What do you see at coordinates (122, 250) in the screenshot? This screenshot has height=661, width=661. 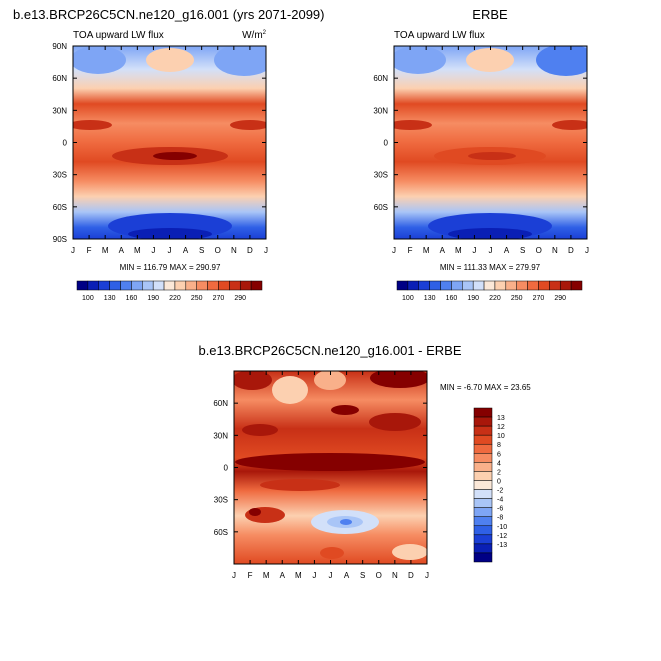 I see `p1-x-tick-label: A` at bounding box center [122, 250].